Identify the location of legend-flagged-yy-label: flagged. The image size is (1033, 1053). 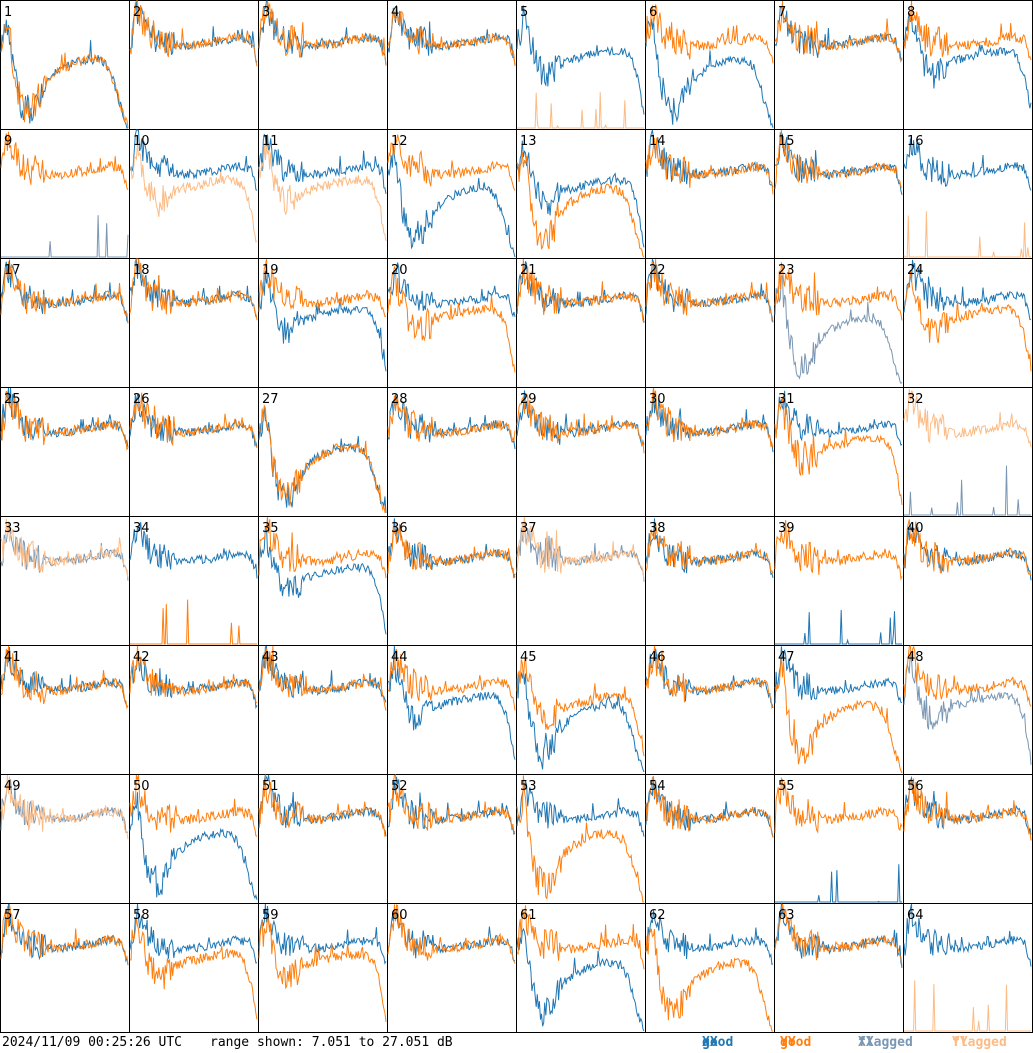
(979, 1042).